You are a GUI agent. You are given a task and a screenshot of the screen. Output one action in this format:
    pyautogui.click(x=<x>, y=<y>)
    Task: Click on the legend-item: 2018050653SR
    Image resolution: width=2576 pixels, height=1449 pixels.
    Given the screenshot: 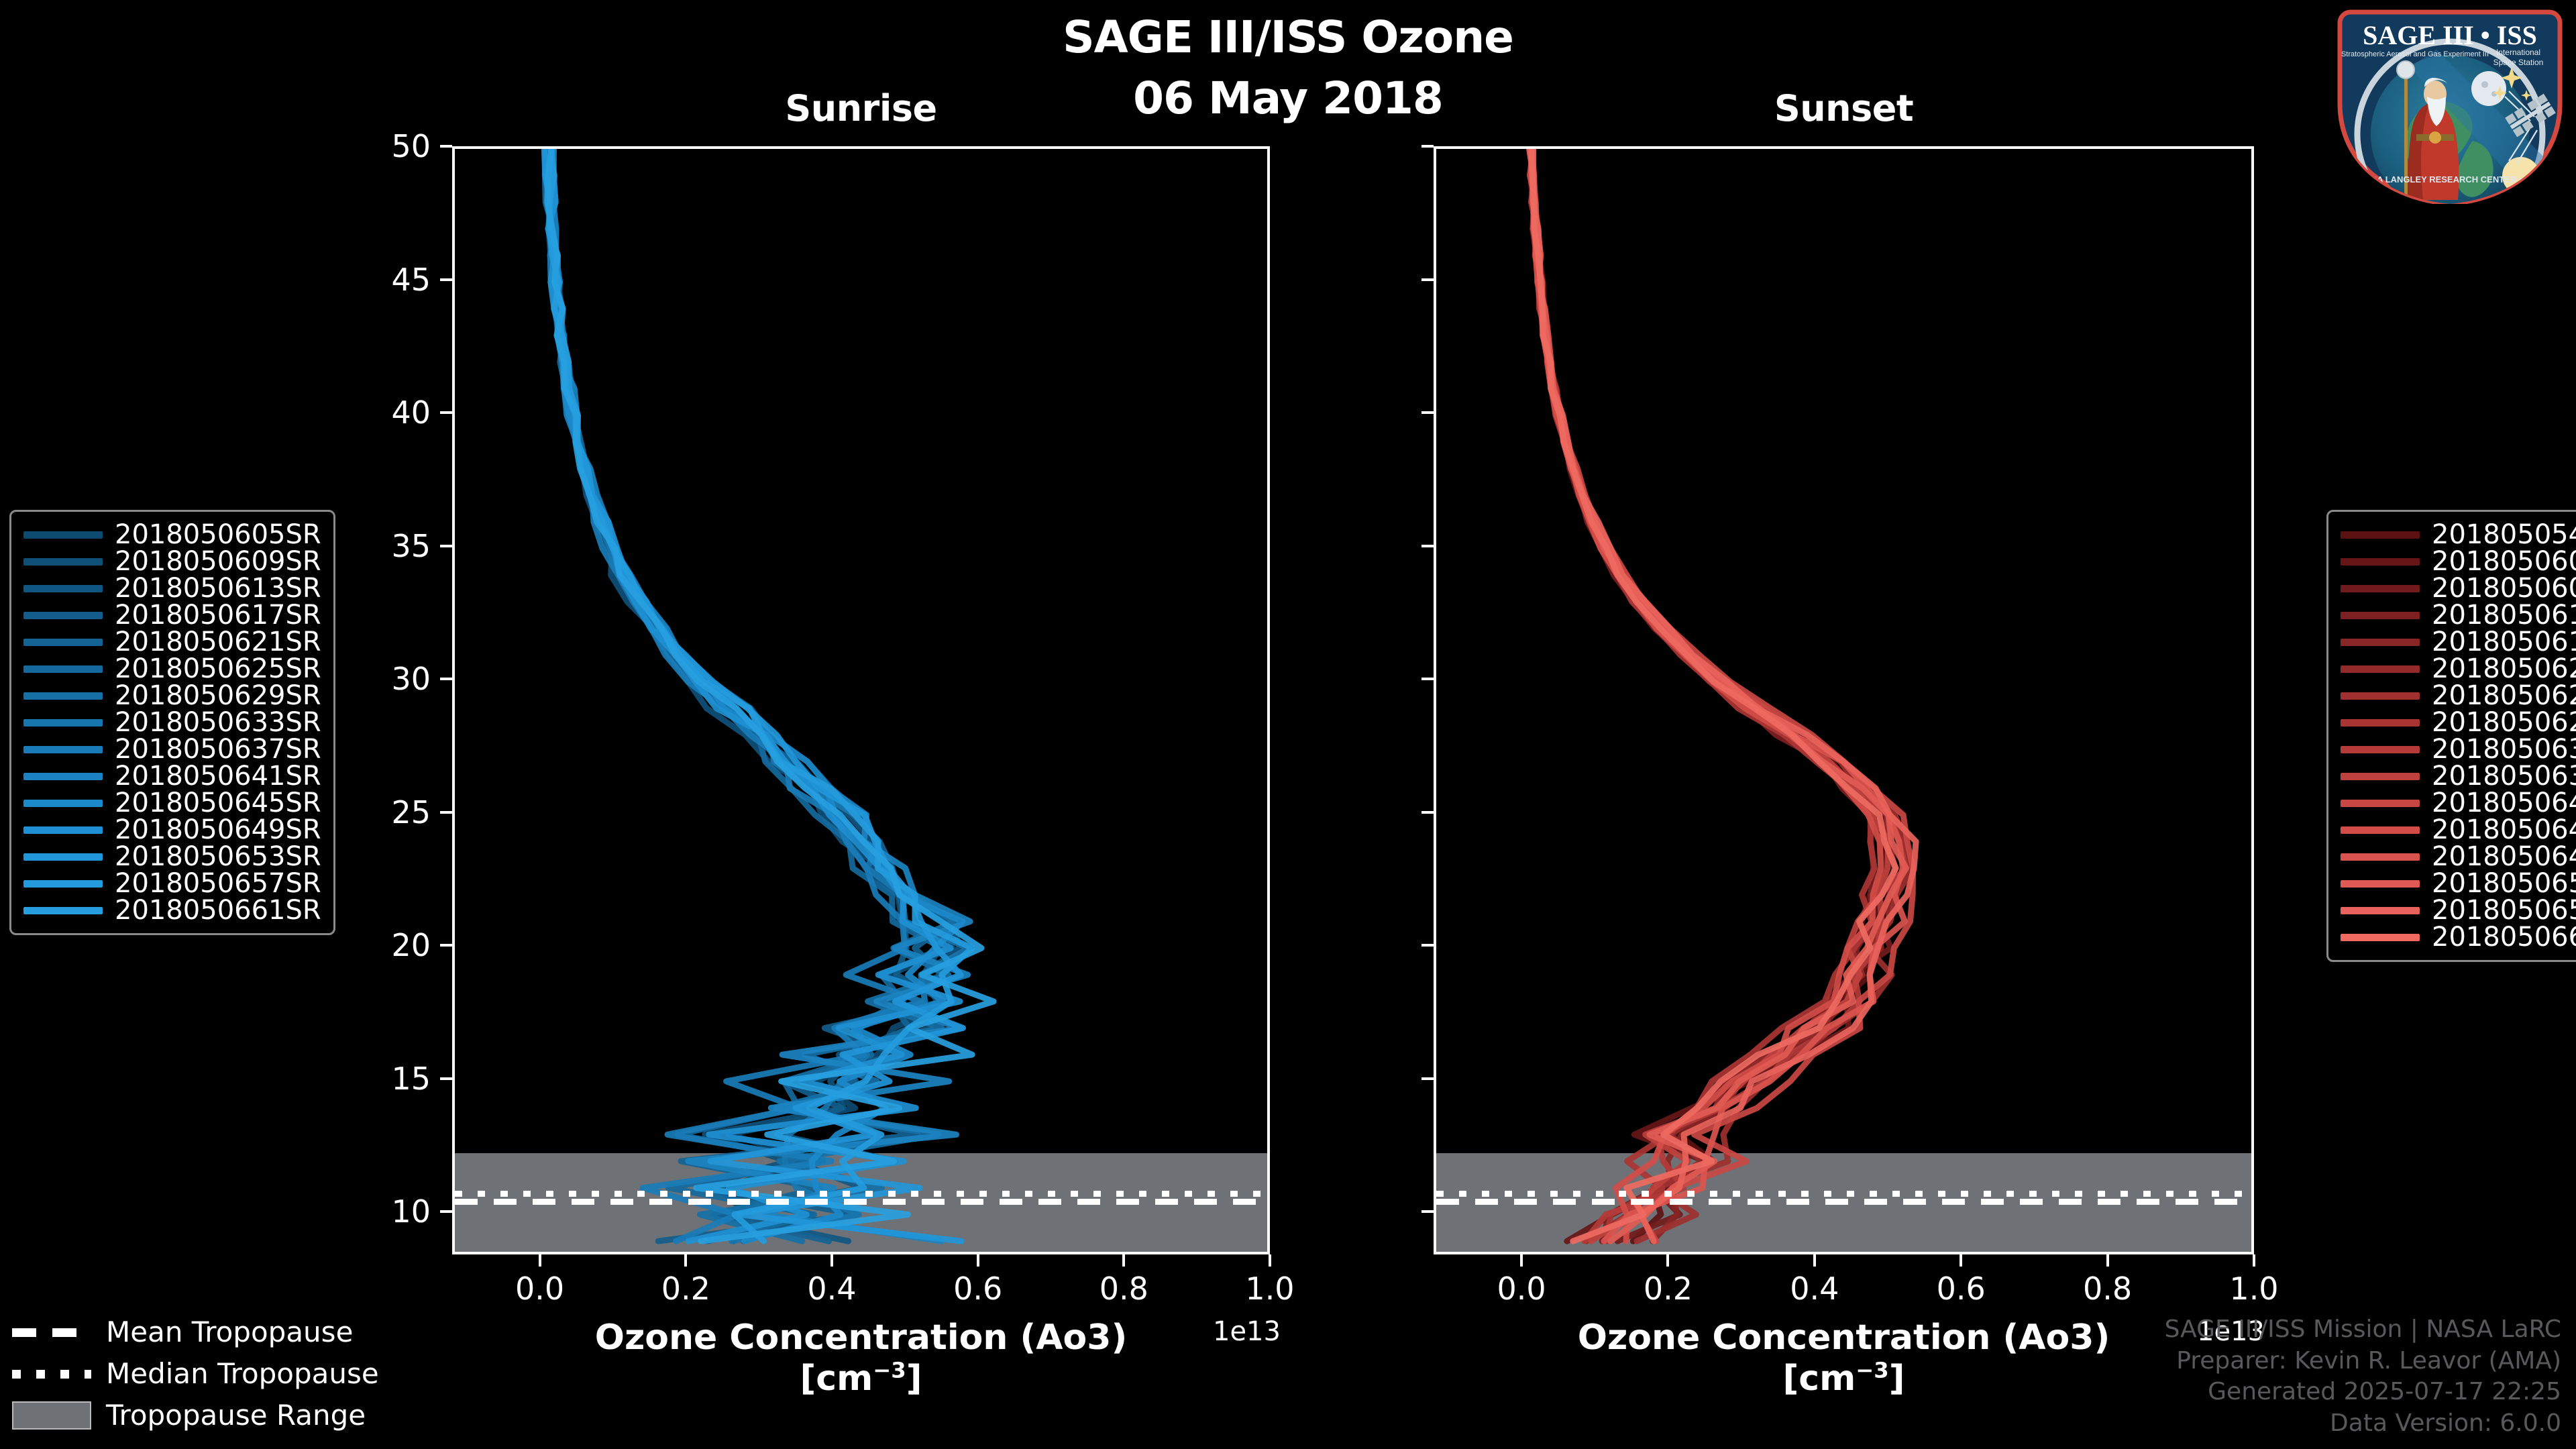 What is the action you would take?
    pyautogui.click(x=172, y=856)
    